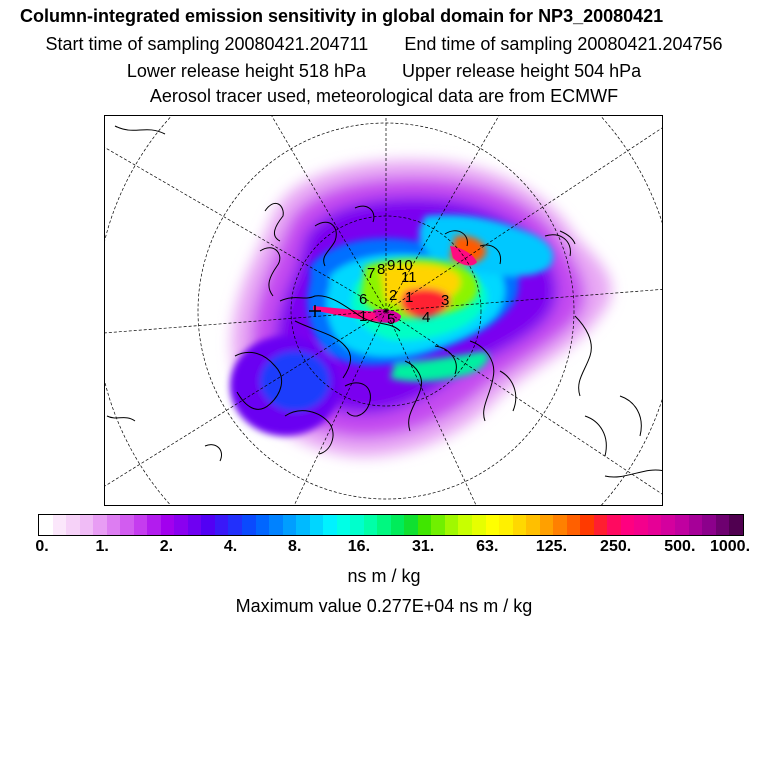 This screenshot has width=768, height=768. I want to click on colorbar-ticks: 0. 1. 2. 4. 8. 16. 31. 63. 125. 250. 500. 1000., so click(384, 549).